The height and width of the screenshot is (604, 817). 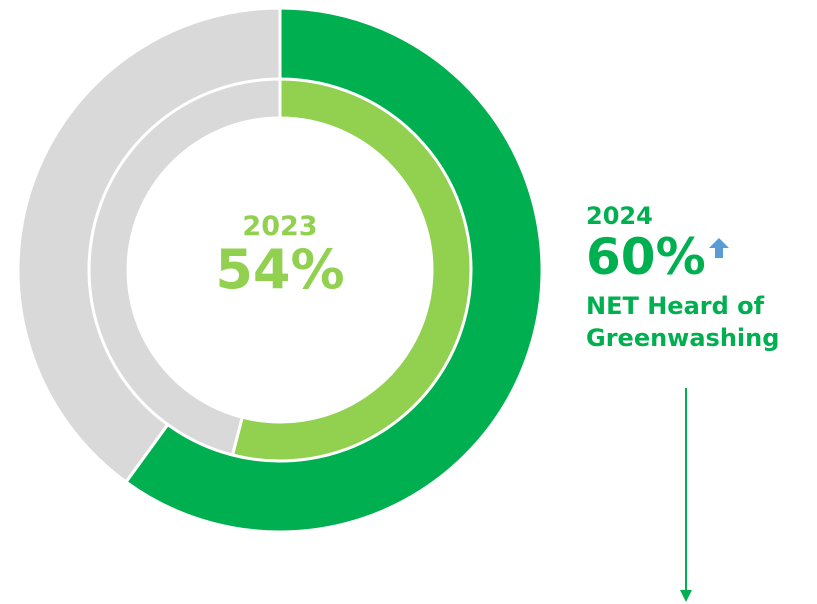 What do you see at coordinates (682, 322) in the screenshot?
I see `side-caption: NET Heard of Greenwashing` at bounding box center [682, 322].